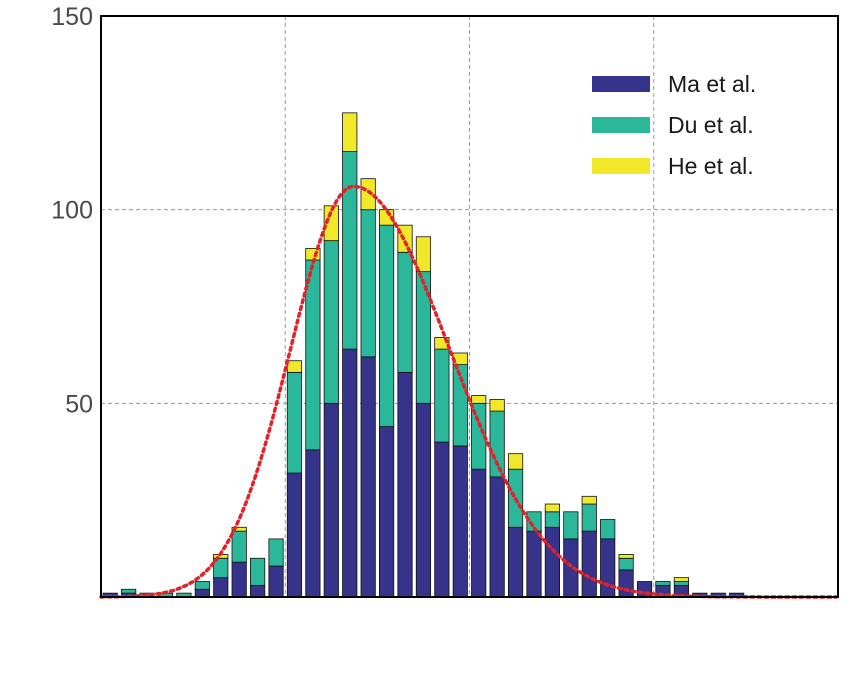  Describe the element at coordinates (712, 84) in the screenshot. I see `legend-label-ma: Ma et al.` at that location.